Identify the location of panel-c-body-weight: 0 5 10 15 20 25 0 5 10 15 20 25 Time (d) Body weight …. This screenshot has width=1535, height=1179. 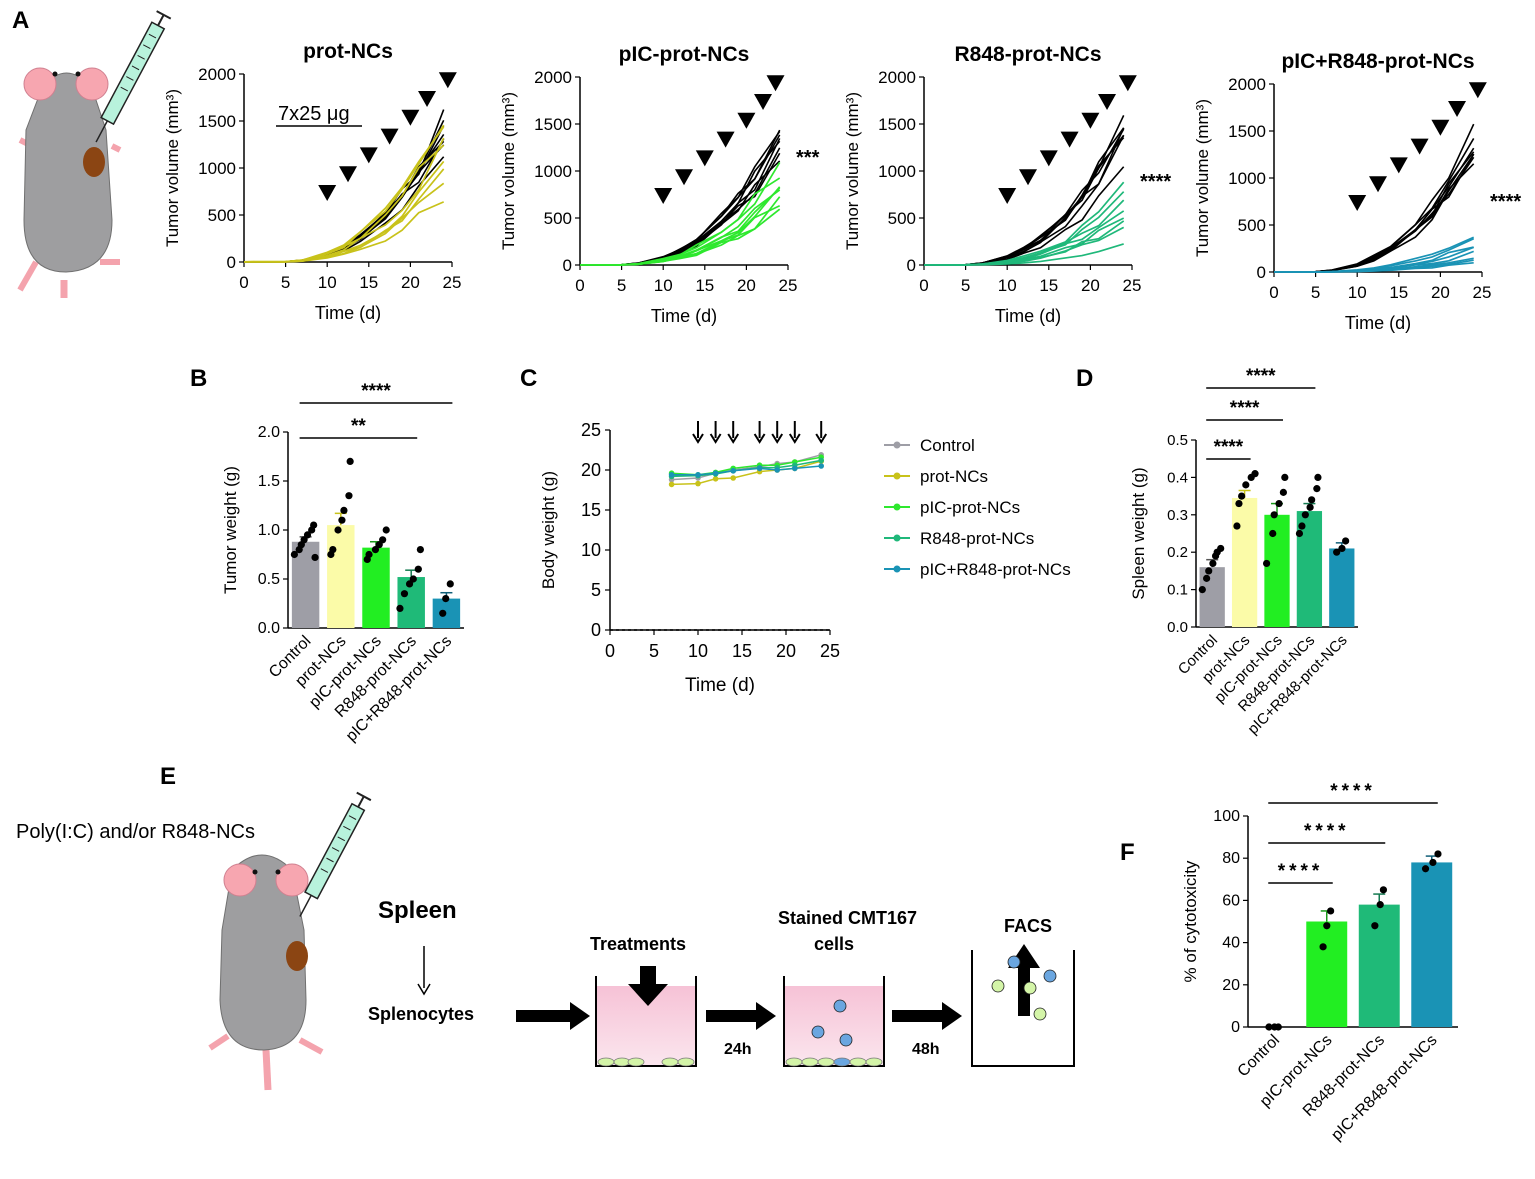
(805, 558).